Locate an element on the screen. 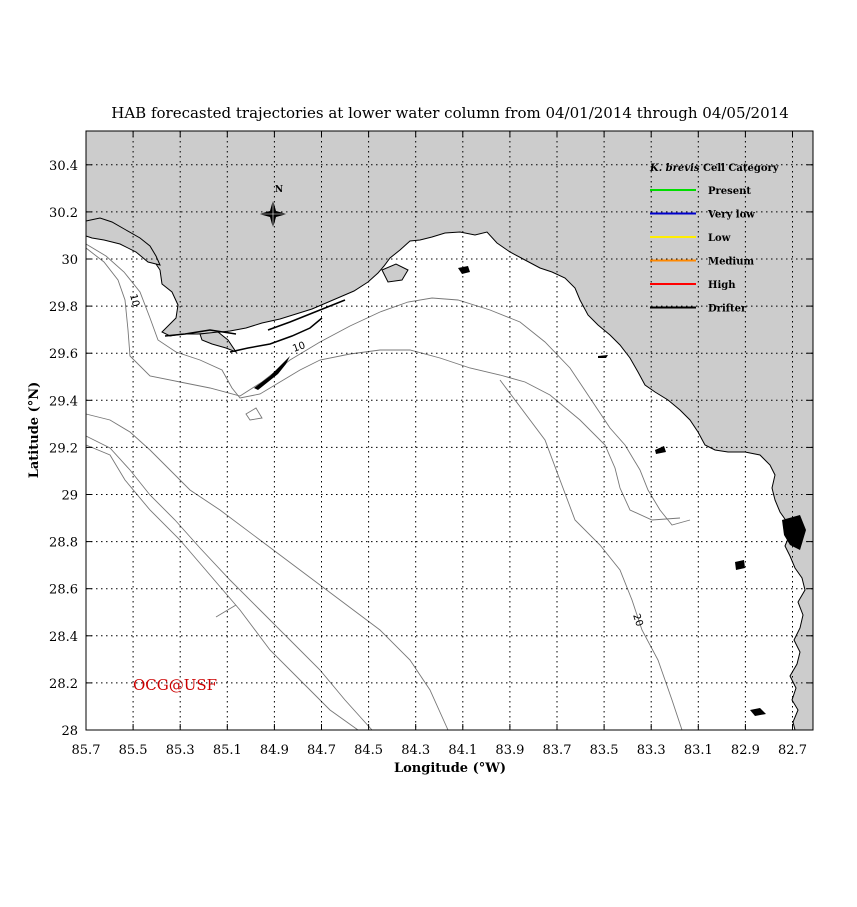 The image size is (857, 907). legend-items: Present Very low Low Medium High Drifter is located at coordinates (702, 250).